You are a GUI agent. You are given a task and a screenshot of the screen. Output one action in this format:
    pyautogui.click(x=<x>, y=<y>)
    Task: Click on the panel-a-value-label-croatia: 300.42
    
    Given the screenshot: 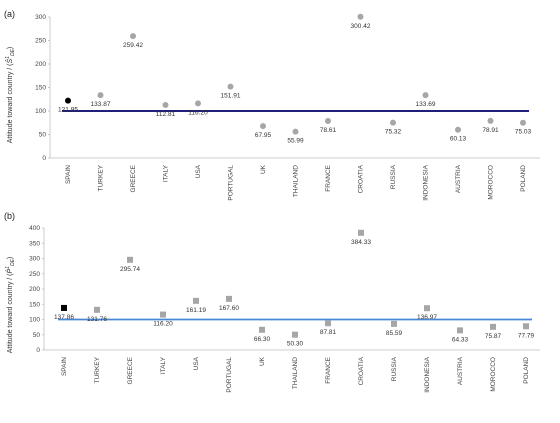 What is the action you would take?
    pyautogui.click(x=361, y=26)
    